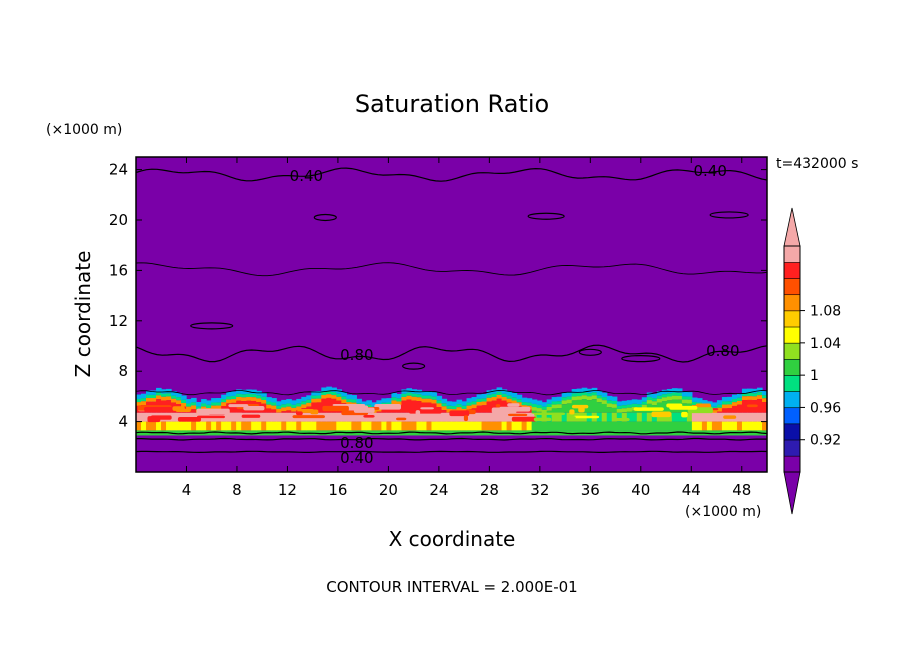  What do you see at coordinates (825, 441) in the screenshot?
I see `colorbar-label: 0.92` at bounding box center [825, 441].